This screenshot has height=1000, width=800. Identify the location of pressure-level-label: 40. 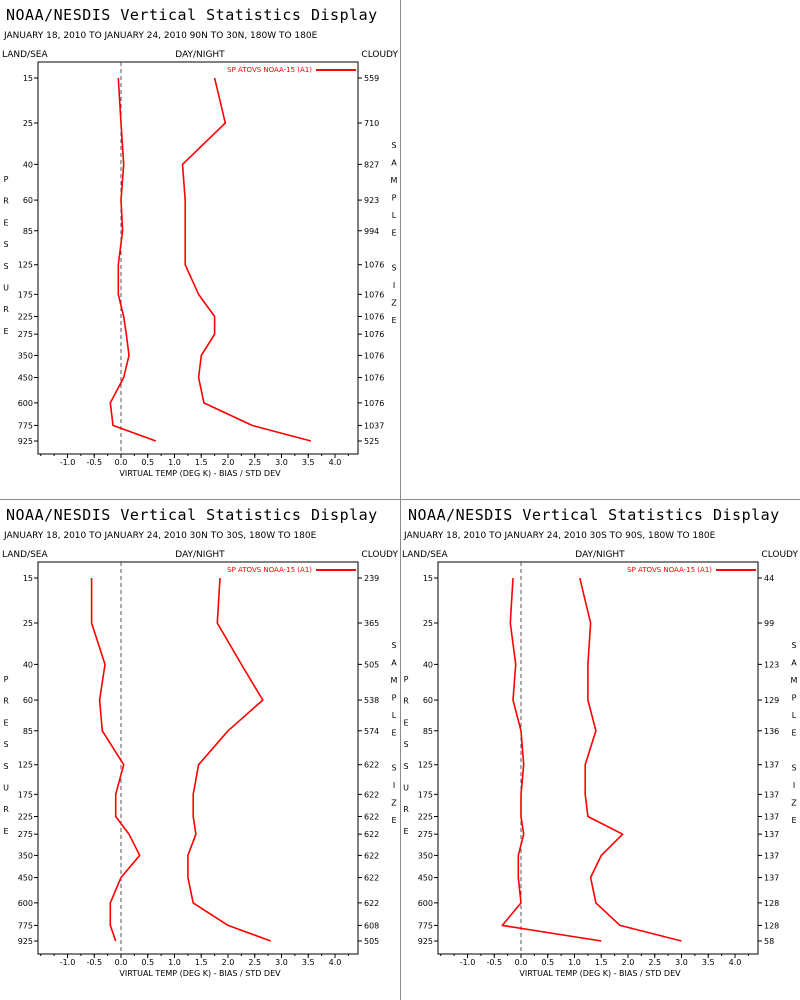
(28, 164).